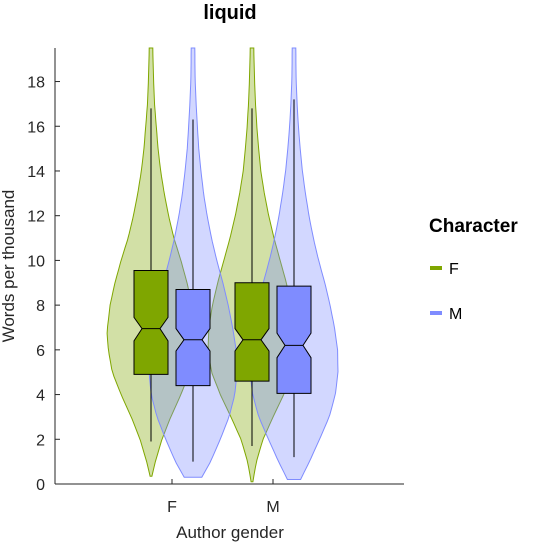 This screenshot has width=534, height=543. What do you see at coordinates (473, 269) in the screenshot?
I see `legend: Character F M` at bounding box center [473, 269].